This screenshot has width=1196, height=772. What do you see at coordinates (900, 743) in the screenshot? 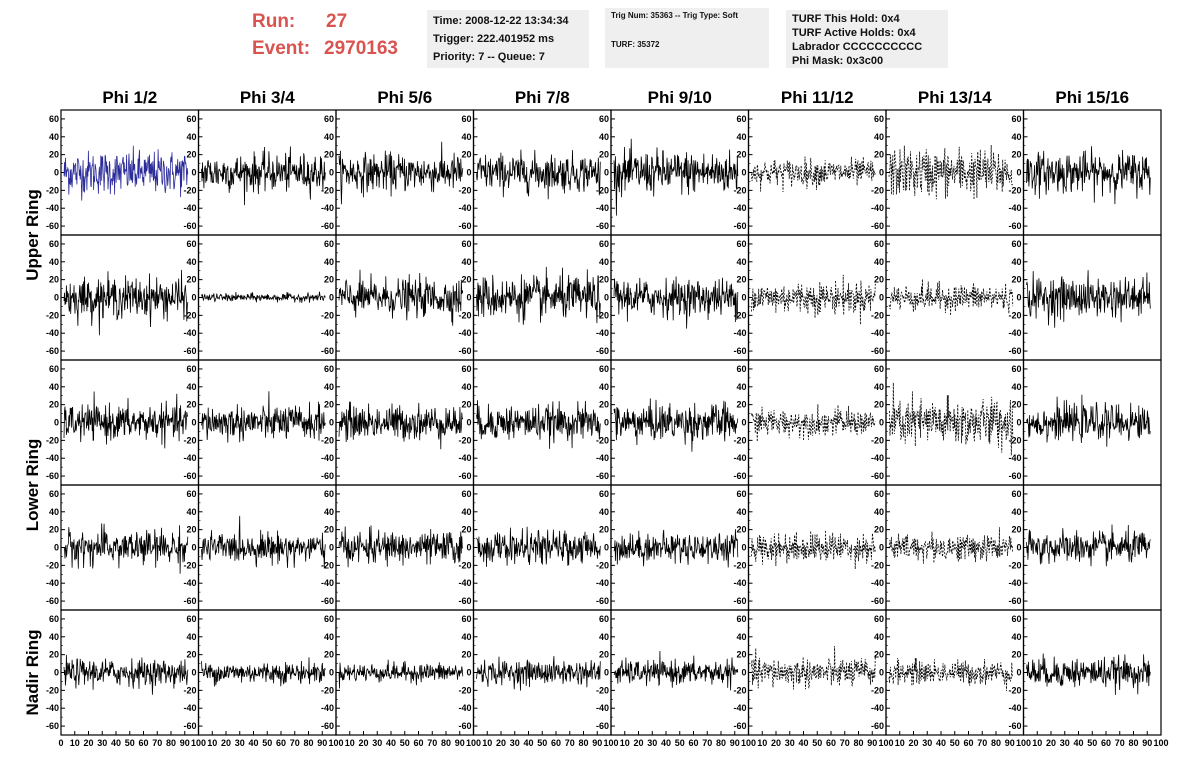
I see `x-tick-label: 10` at bounding box center [900, 743].